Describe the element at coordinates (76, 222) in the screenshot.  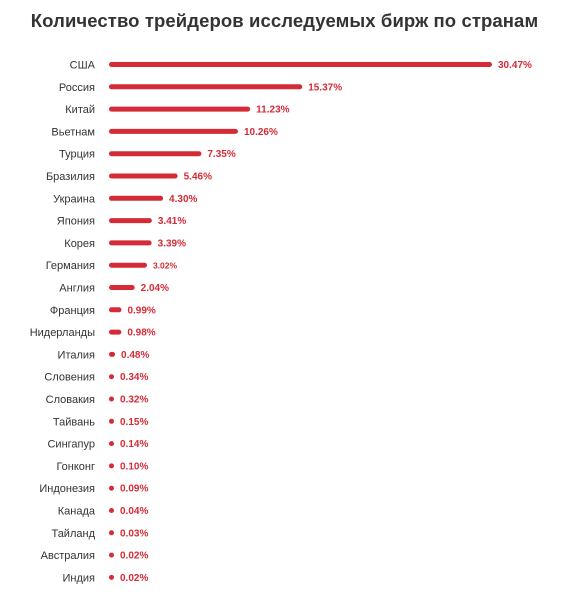
I see `category-label: Япония` at that location.